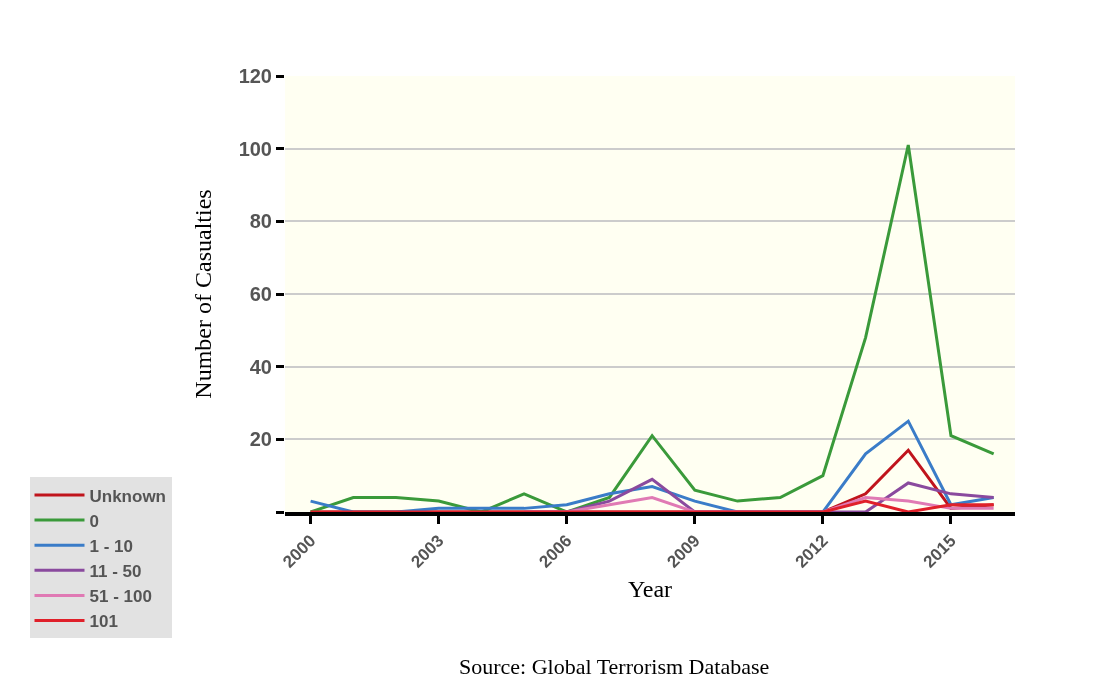 Image resolution: width=1099 pixels, height=686 pixels. What do you see at coordinates (120, 597) in the screenshot?
I see `legend-label: 51 - 100` at bounding box center [120, 597].